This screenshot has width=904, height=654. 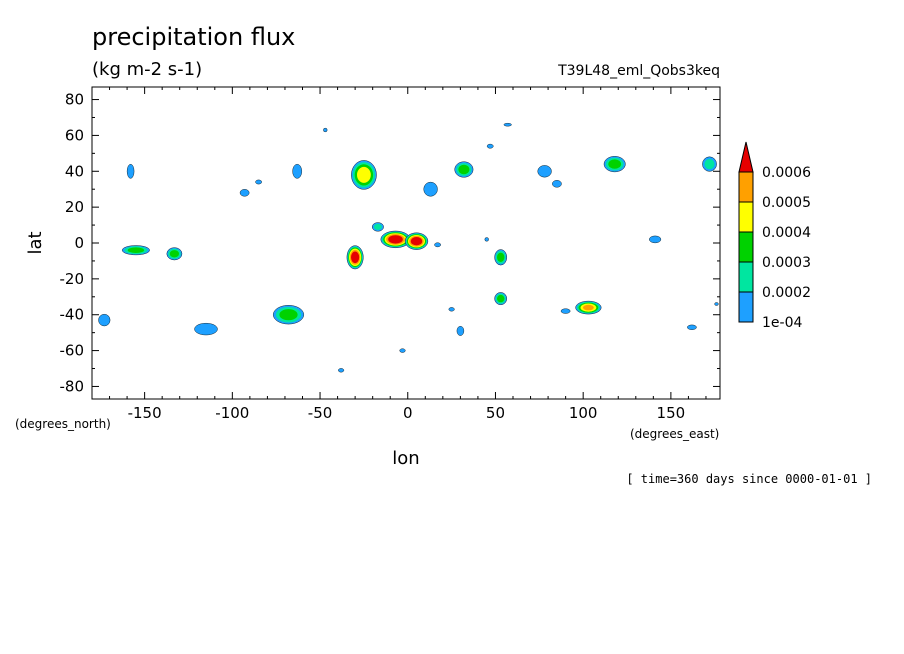 What do you see at coordinates (638, 71) in the screenshot?
I see `run-label: T39L48_eml_Qobs3keq` at bounding box center [638, 71].